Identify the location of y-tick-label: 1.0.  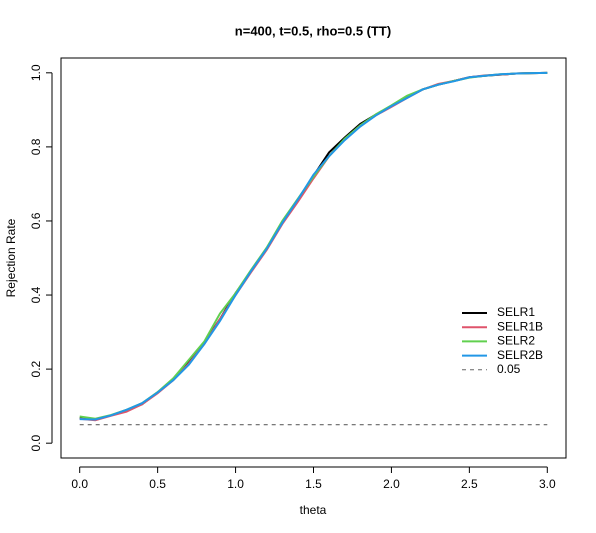
(36, 72).